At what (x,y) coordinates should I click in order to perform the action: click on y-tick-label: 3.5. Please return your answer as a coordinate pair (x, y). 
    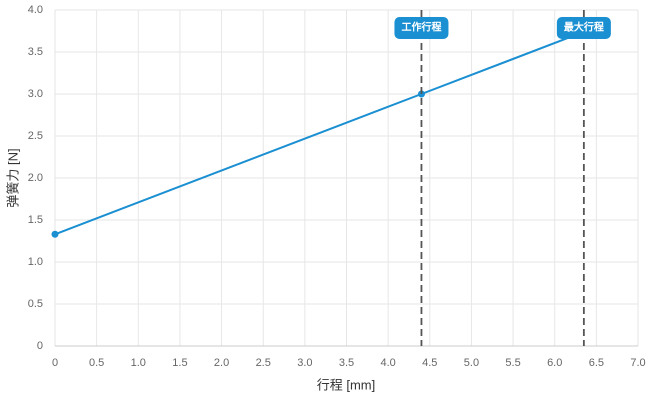
    Looking at the image, I should click on (35, 52).